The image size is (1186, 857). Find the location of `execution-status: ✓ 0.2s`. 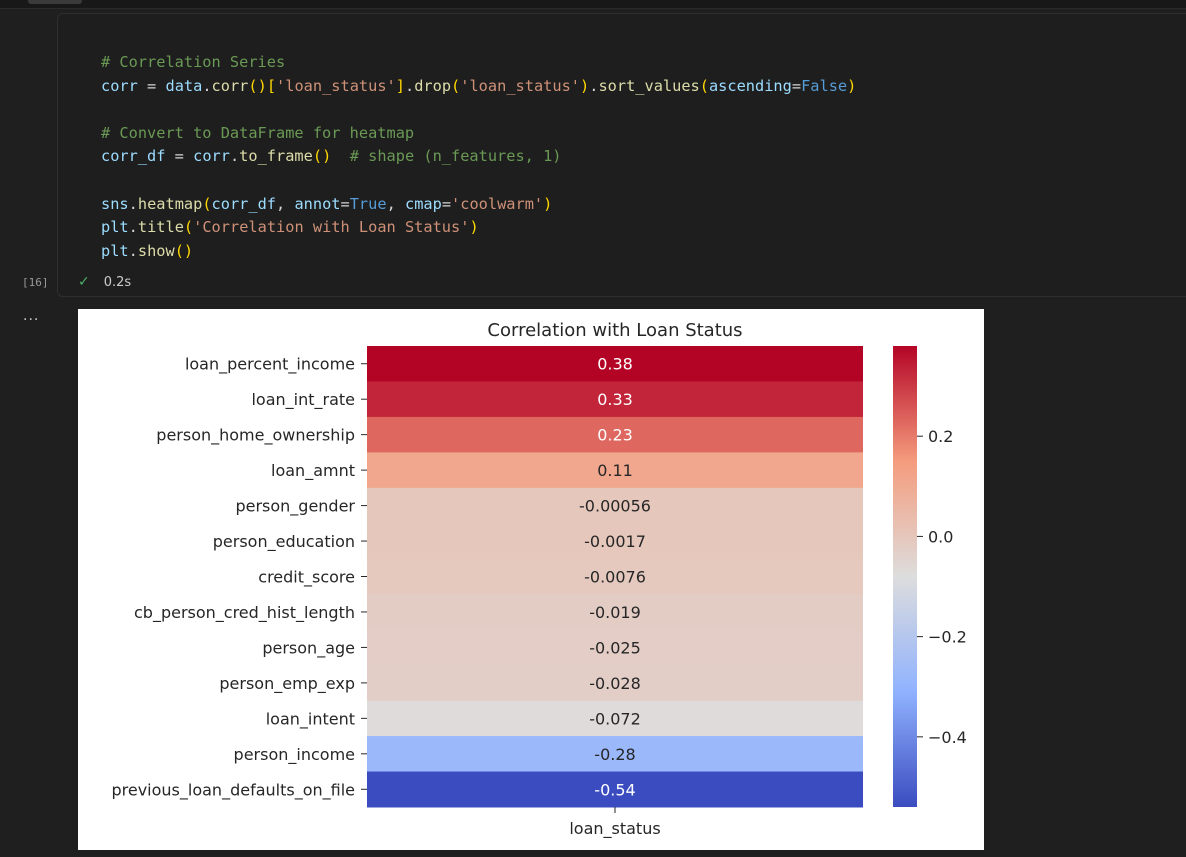

execution-status: ✓ 0.2s is located at coordinates (104, 282).